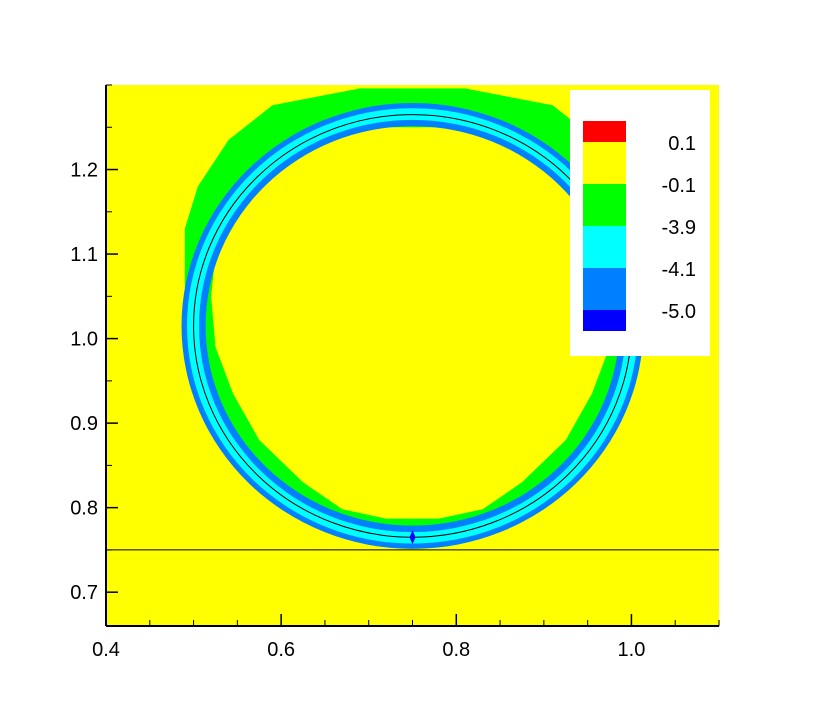 The width and height of the screenshot is (818, 704). Describe the element at coordinates (679, 228) in the screenshot. I see `legend-label: -3.9` at that location.